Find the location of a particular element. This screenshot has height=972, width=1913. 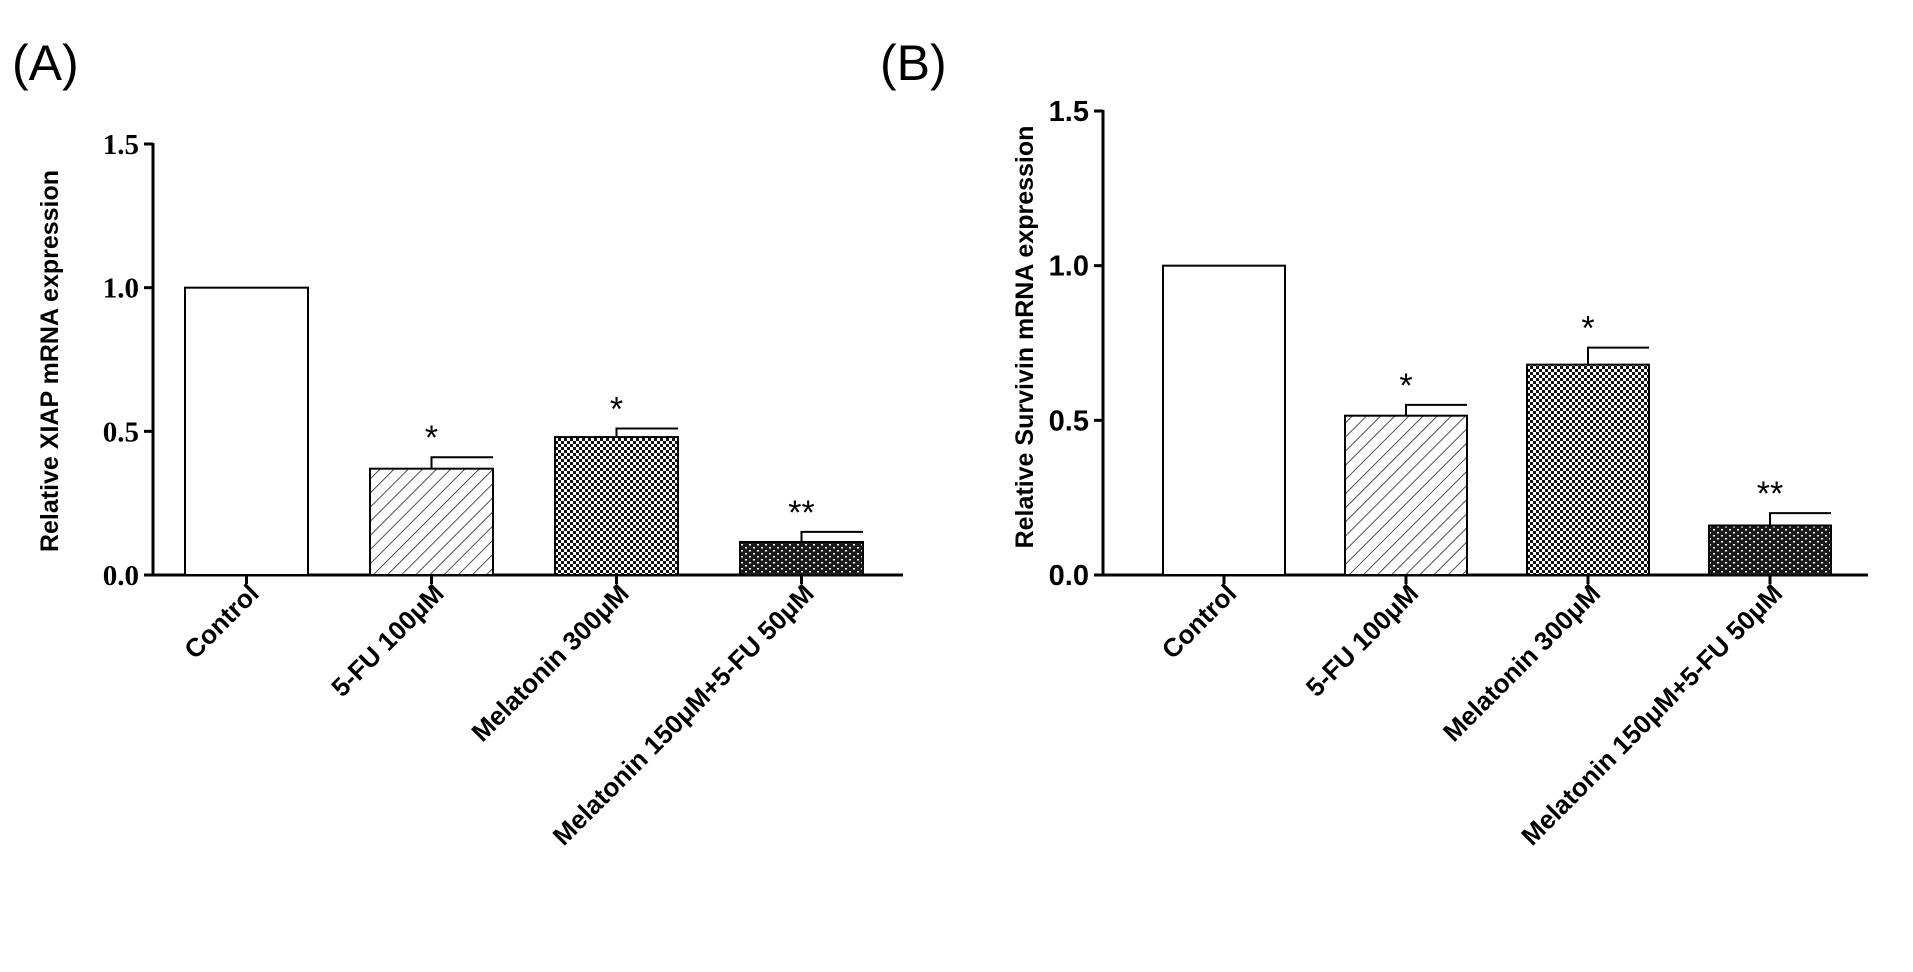

panel-a-ylabel: Relative XIAP mRNA expression is located at coordinates (50, 361).